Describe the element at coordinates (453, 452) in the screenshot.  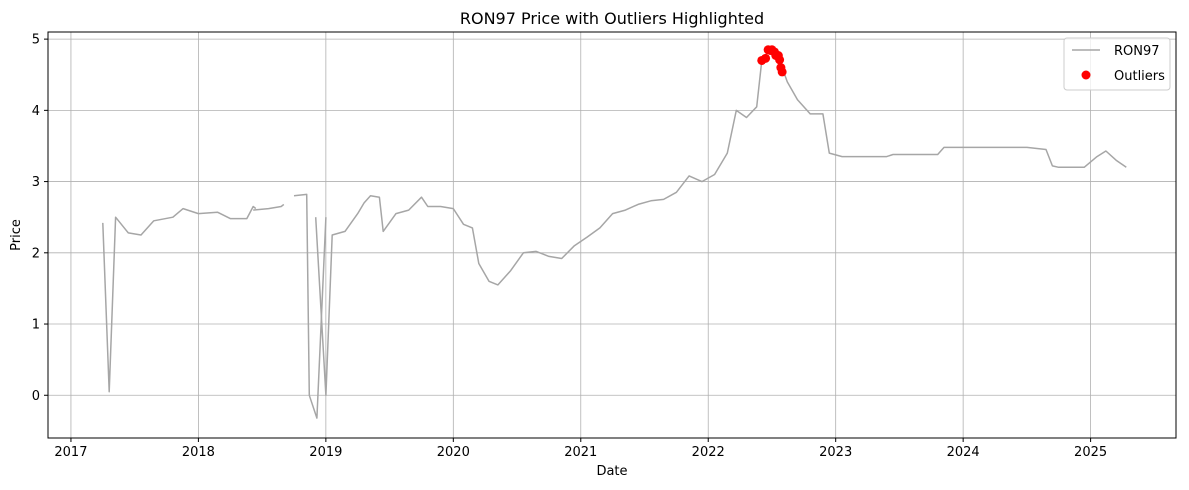
I see `x-tick-label: 2020` at that location.